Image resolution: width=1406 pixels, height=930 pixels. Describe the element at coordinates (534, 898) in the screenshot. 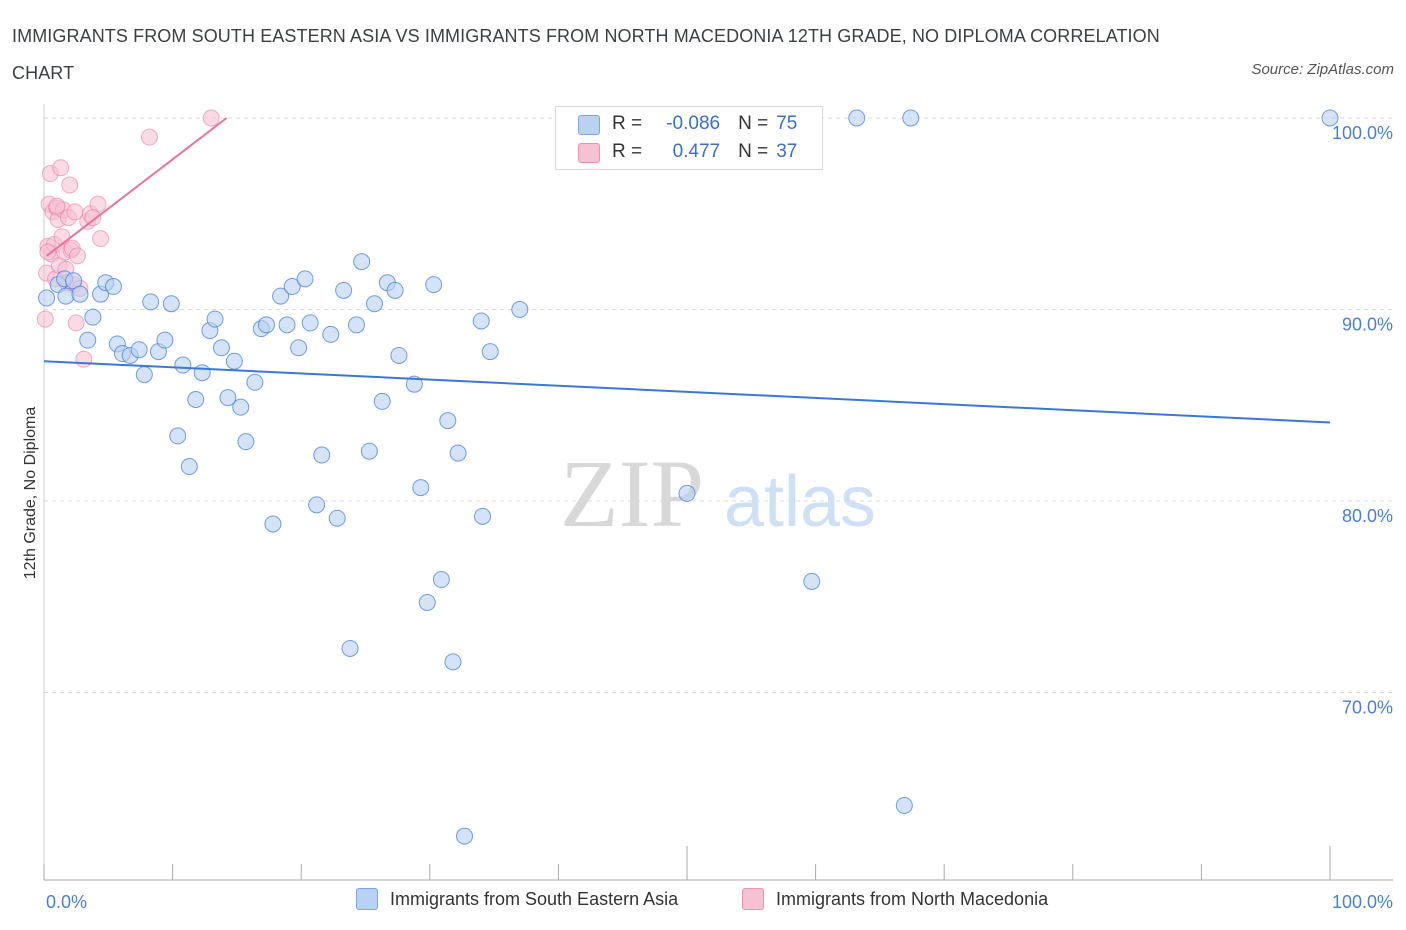

I see `legend-label-south-eastern-asia: Immigrants from South Eastern Asia` at that location.